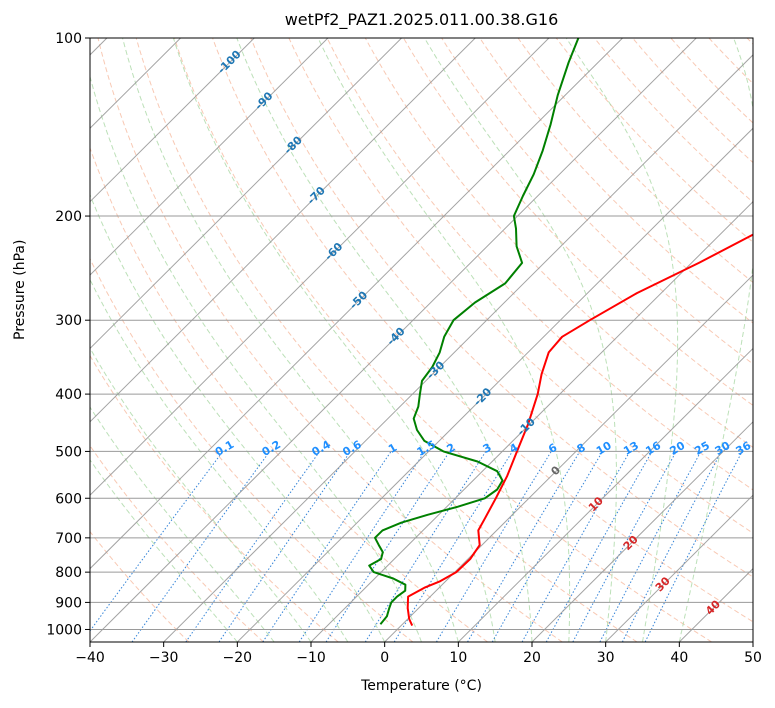 This screenshot has height=708, width=775. I want to click on y-axis-ticks: 1000 900 800 700 600 500 400 300 200 100, so click(68, 334).